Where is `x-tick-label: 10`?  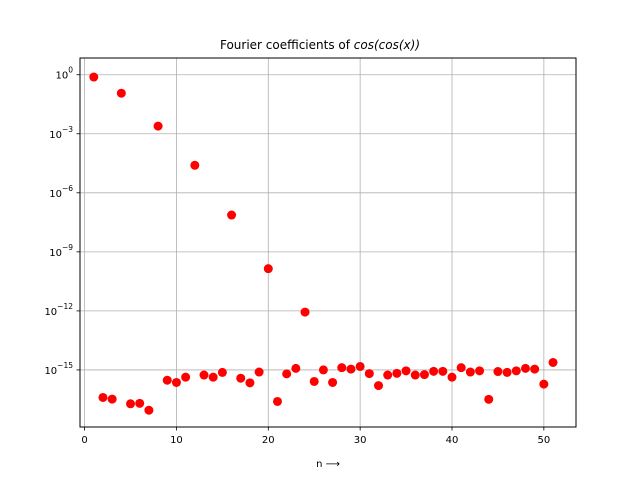
x-tick-label: 10 is located at coordinates (176, 440).